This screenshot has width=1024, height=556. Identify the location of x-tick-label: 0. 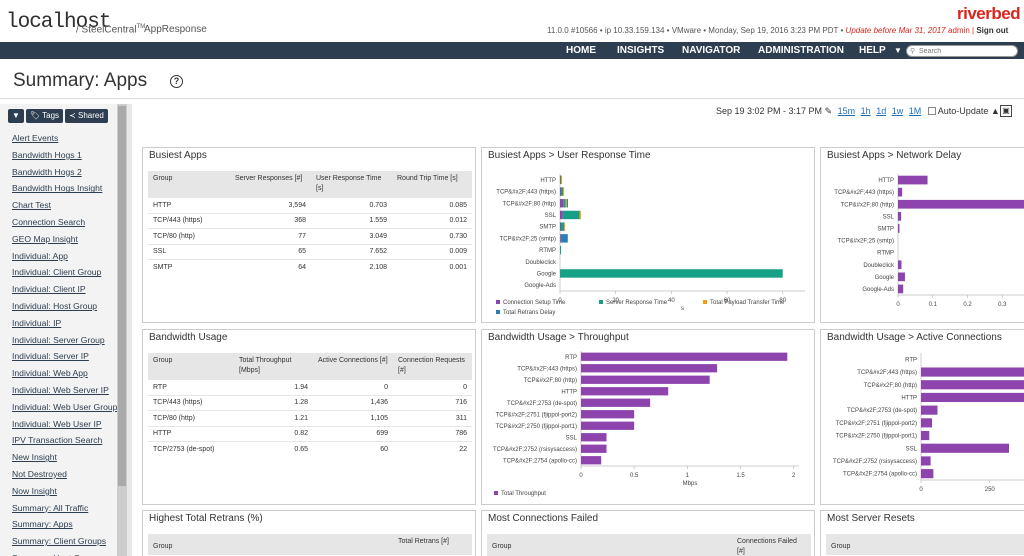
(560, 301).